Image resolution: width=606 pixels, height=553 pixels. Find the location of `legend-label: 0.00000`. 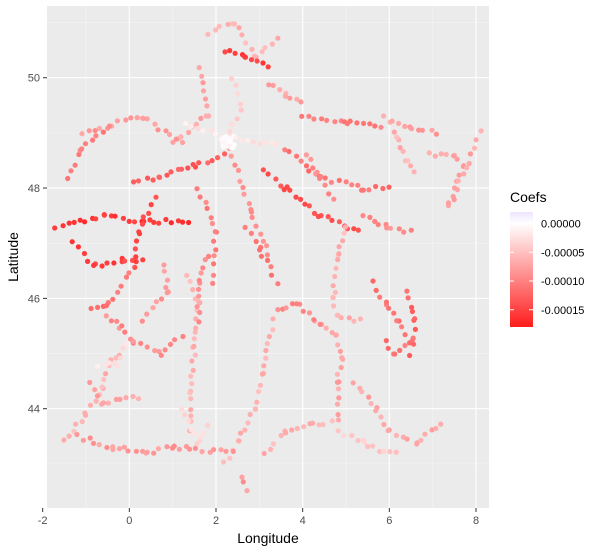

legend-label: 0.00000 is located at coordinates (561, 225).